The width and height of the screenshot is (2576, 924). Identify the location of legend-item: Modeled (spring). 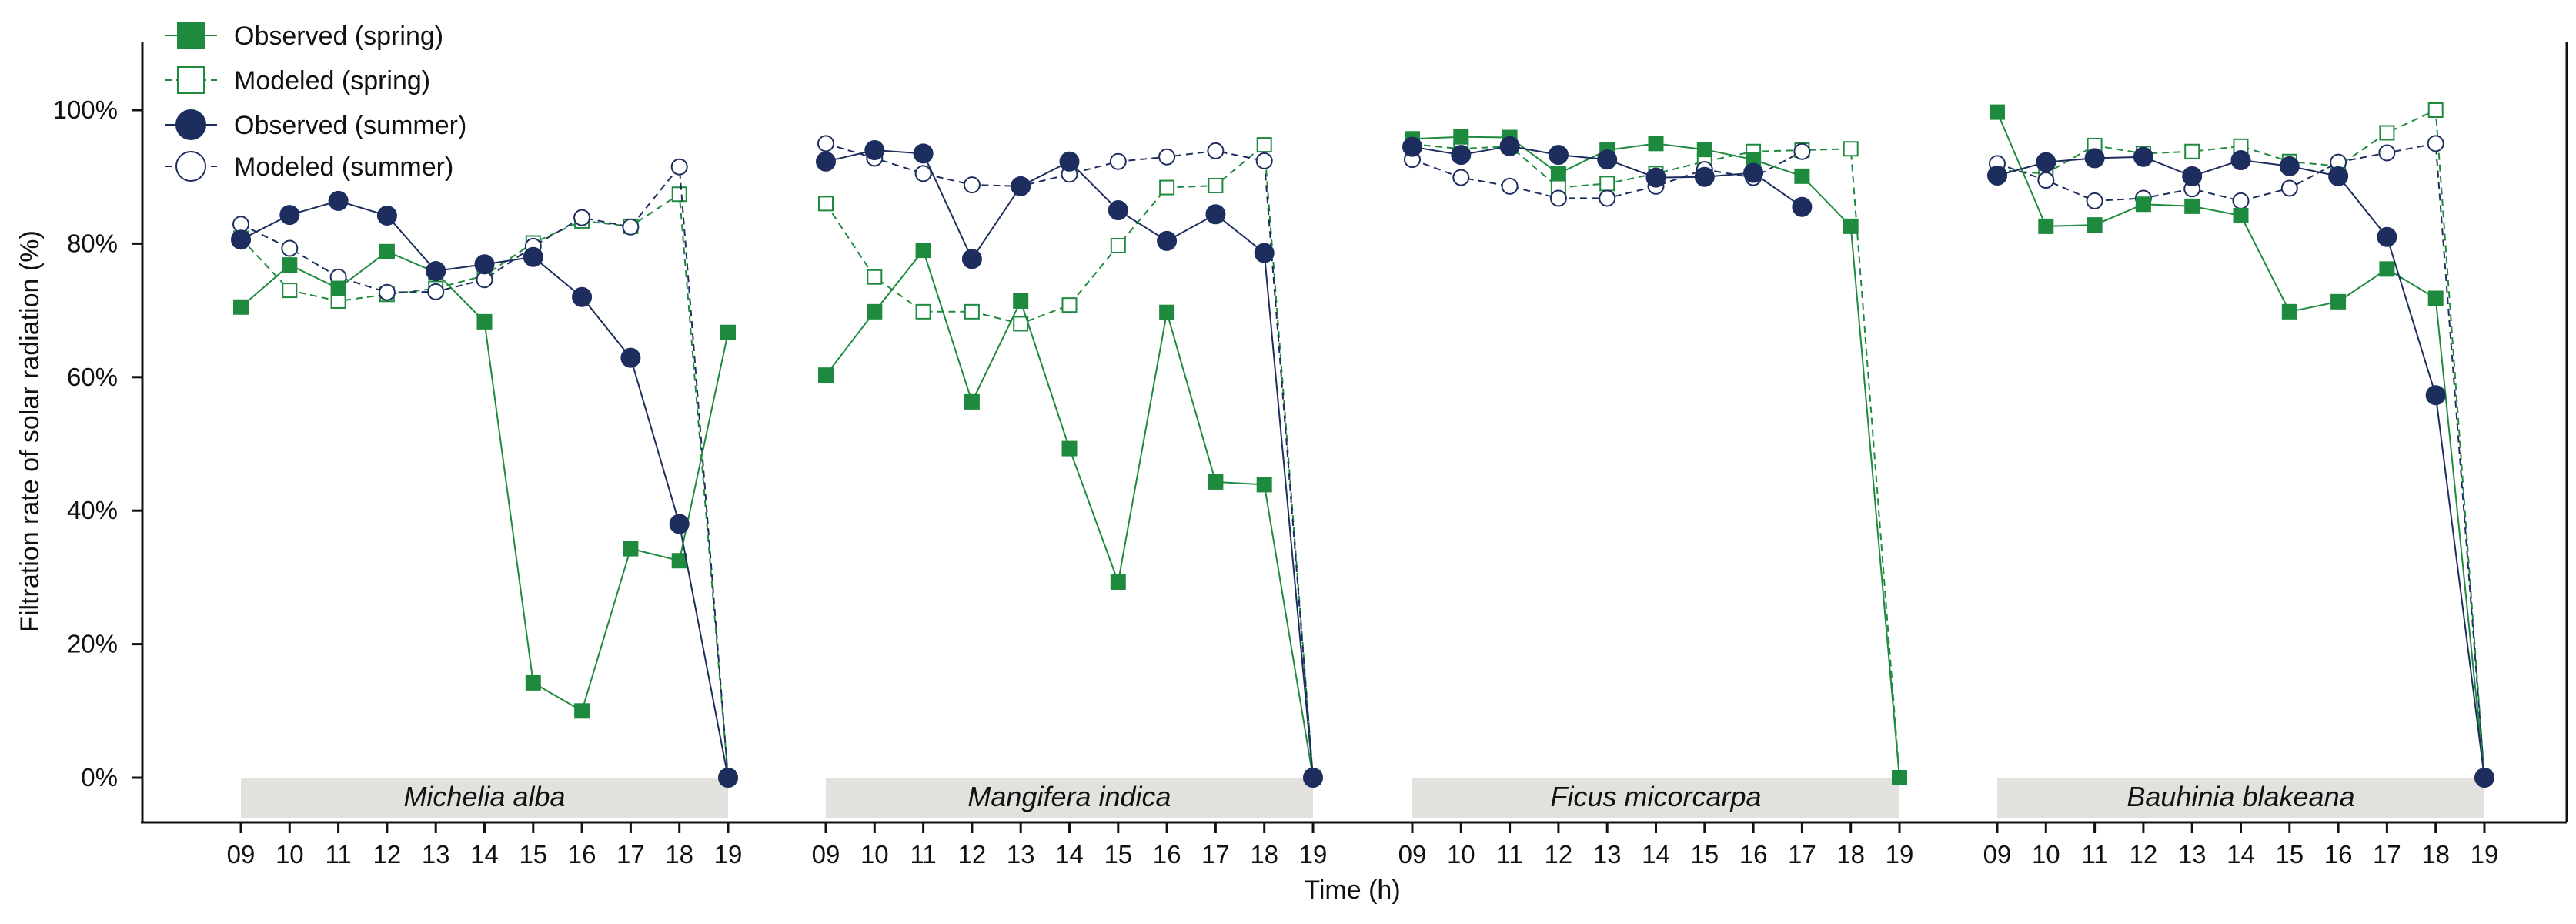
(297, 80).